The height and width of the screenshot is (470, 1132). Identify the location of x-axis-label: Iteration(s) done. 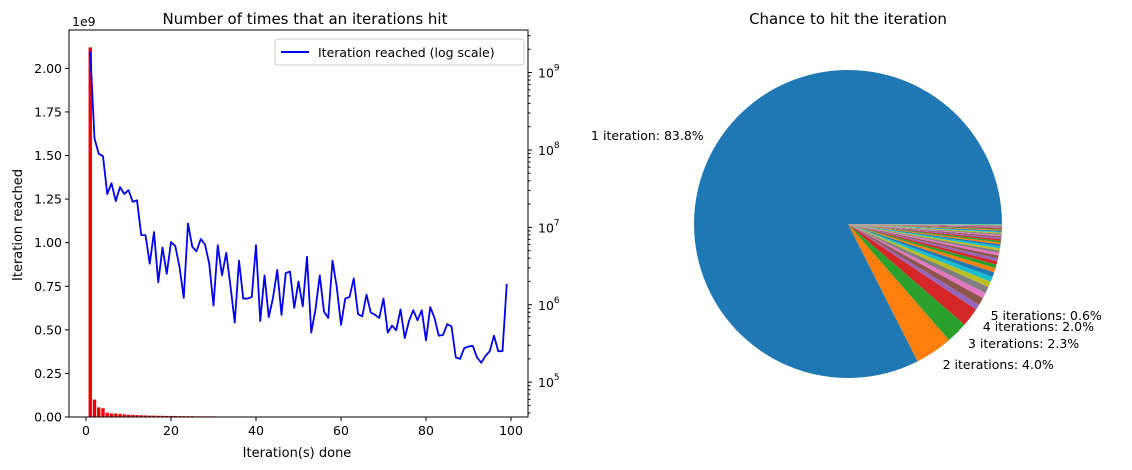
(297, 453).